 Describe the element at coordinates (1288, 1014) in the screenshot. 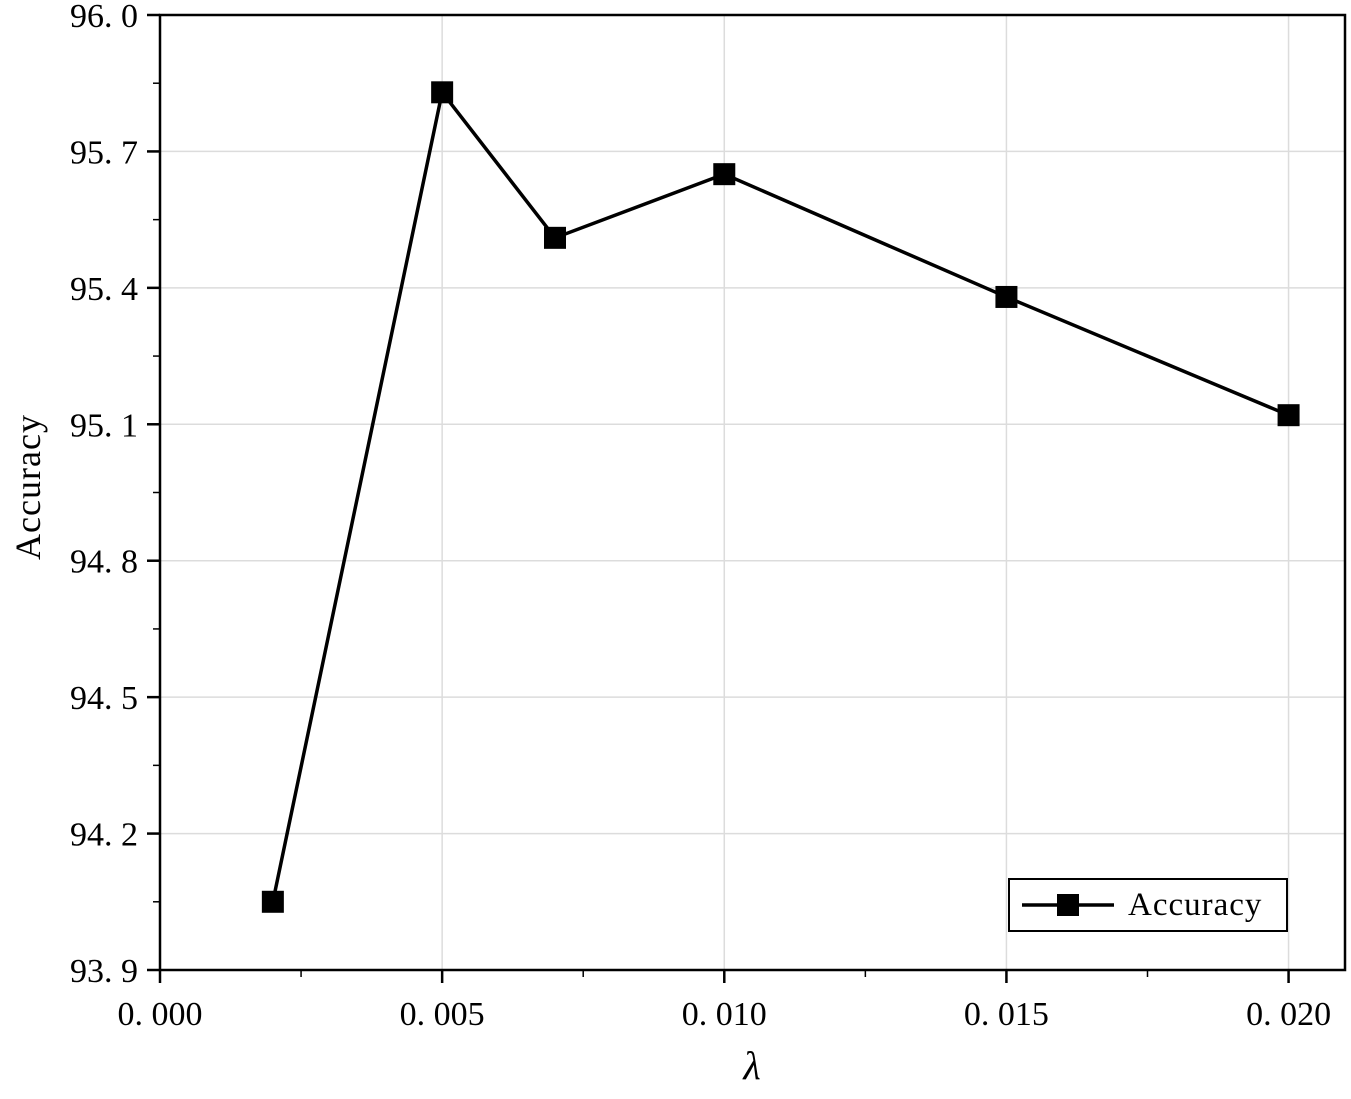

I see `x-tick-label: 0. 020` at that location.